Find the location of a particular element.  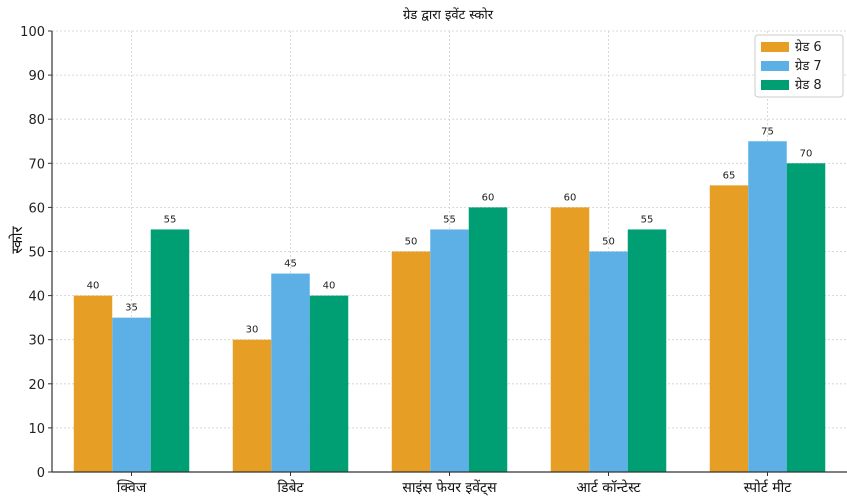

bar-value-label: 75 is located at coordinates (767, 131).